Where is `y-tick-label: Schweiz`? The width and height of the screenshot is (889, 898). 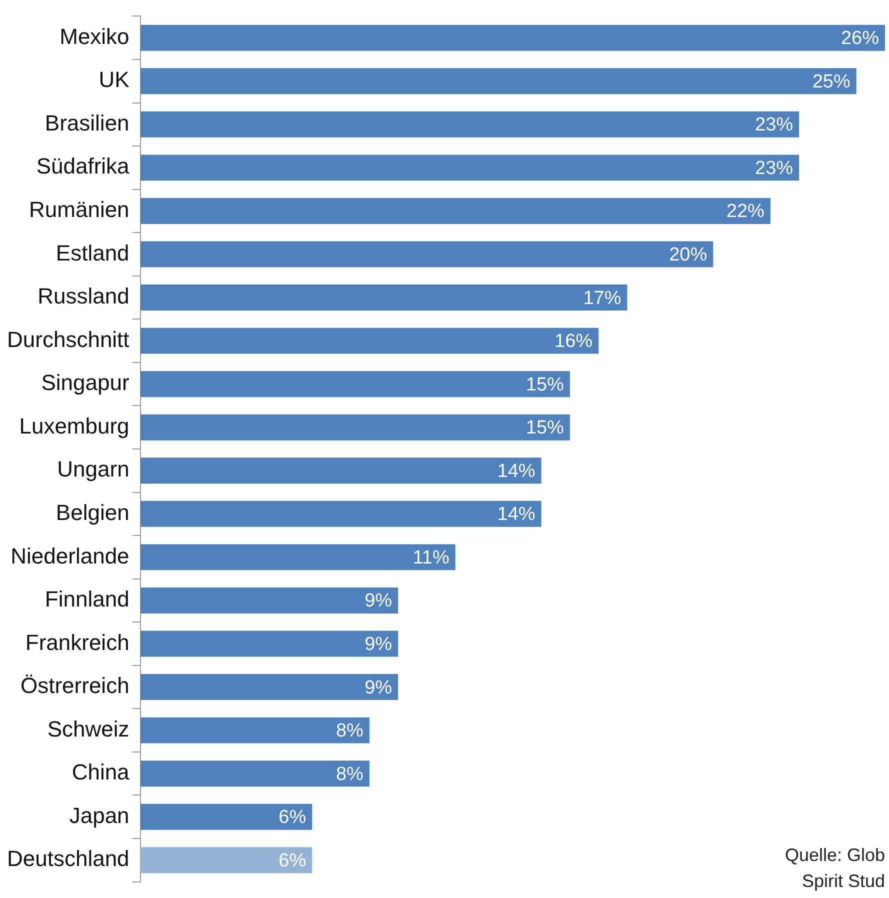
y-tick-label: Schweiz is located at coordinates (88, 729).